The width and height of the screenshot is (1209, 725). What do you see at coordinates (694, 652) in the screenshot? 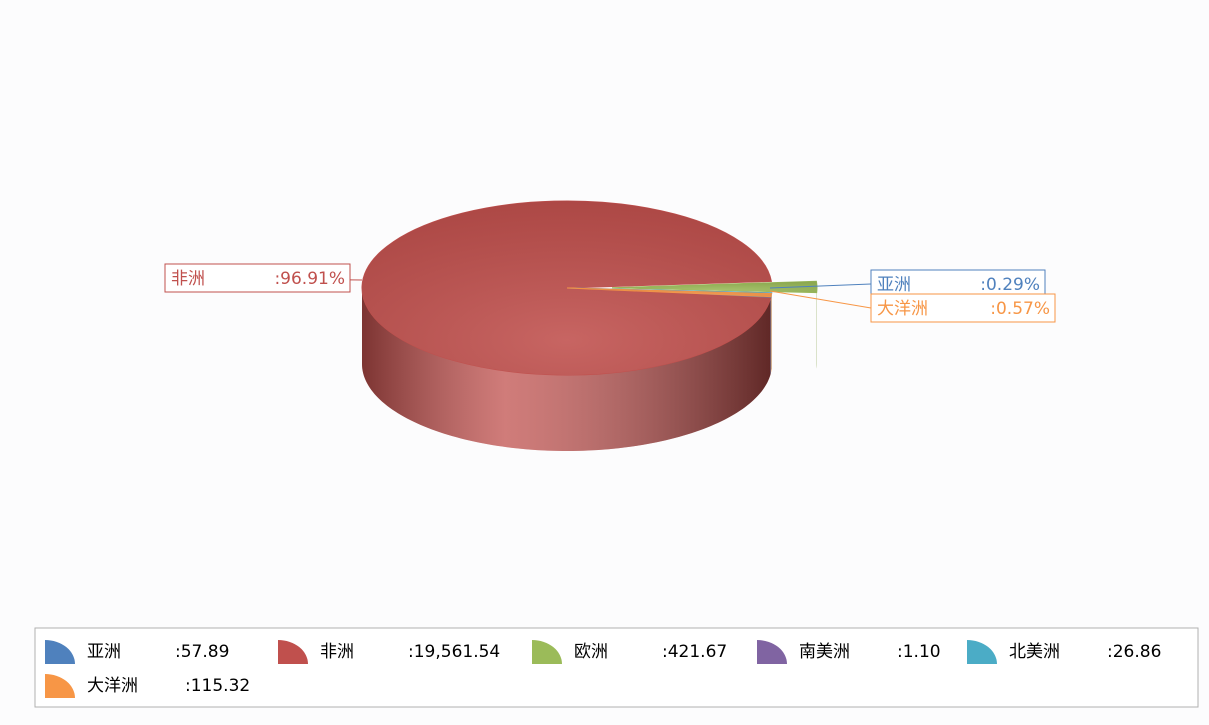
I see `legend-value: :421.67` at bounding box center [694, 652].